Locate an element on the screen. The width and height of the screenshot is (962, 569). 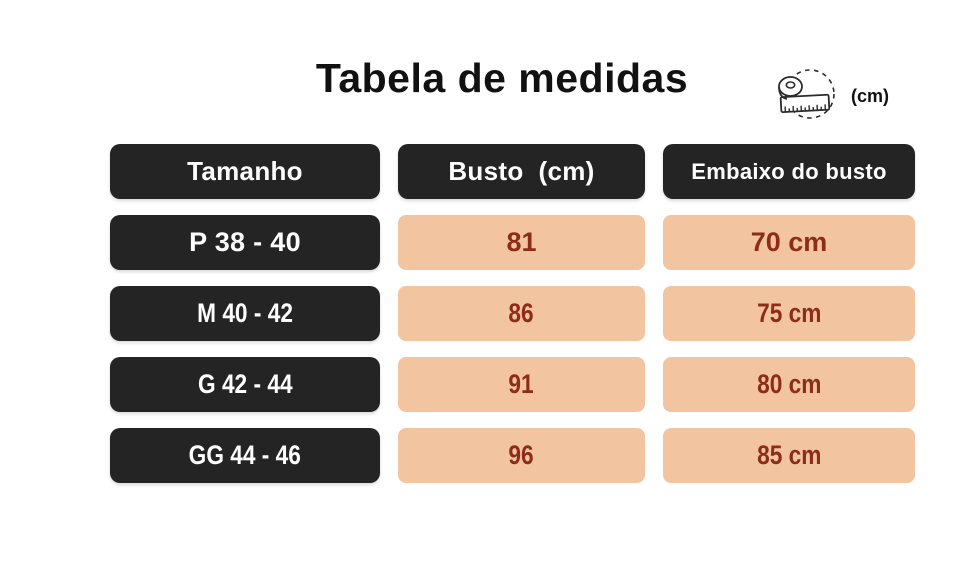
underbust-value: 85 cm is located at coordinates (789, 455).